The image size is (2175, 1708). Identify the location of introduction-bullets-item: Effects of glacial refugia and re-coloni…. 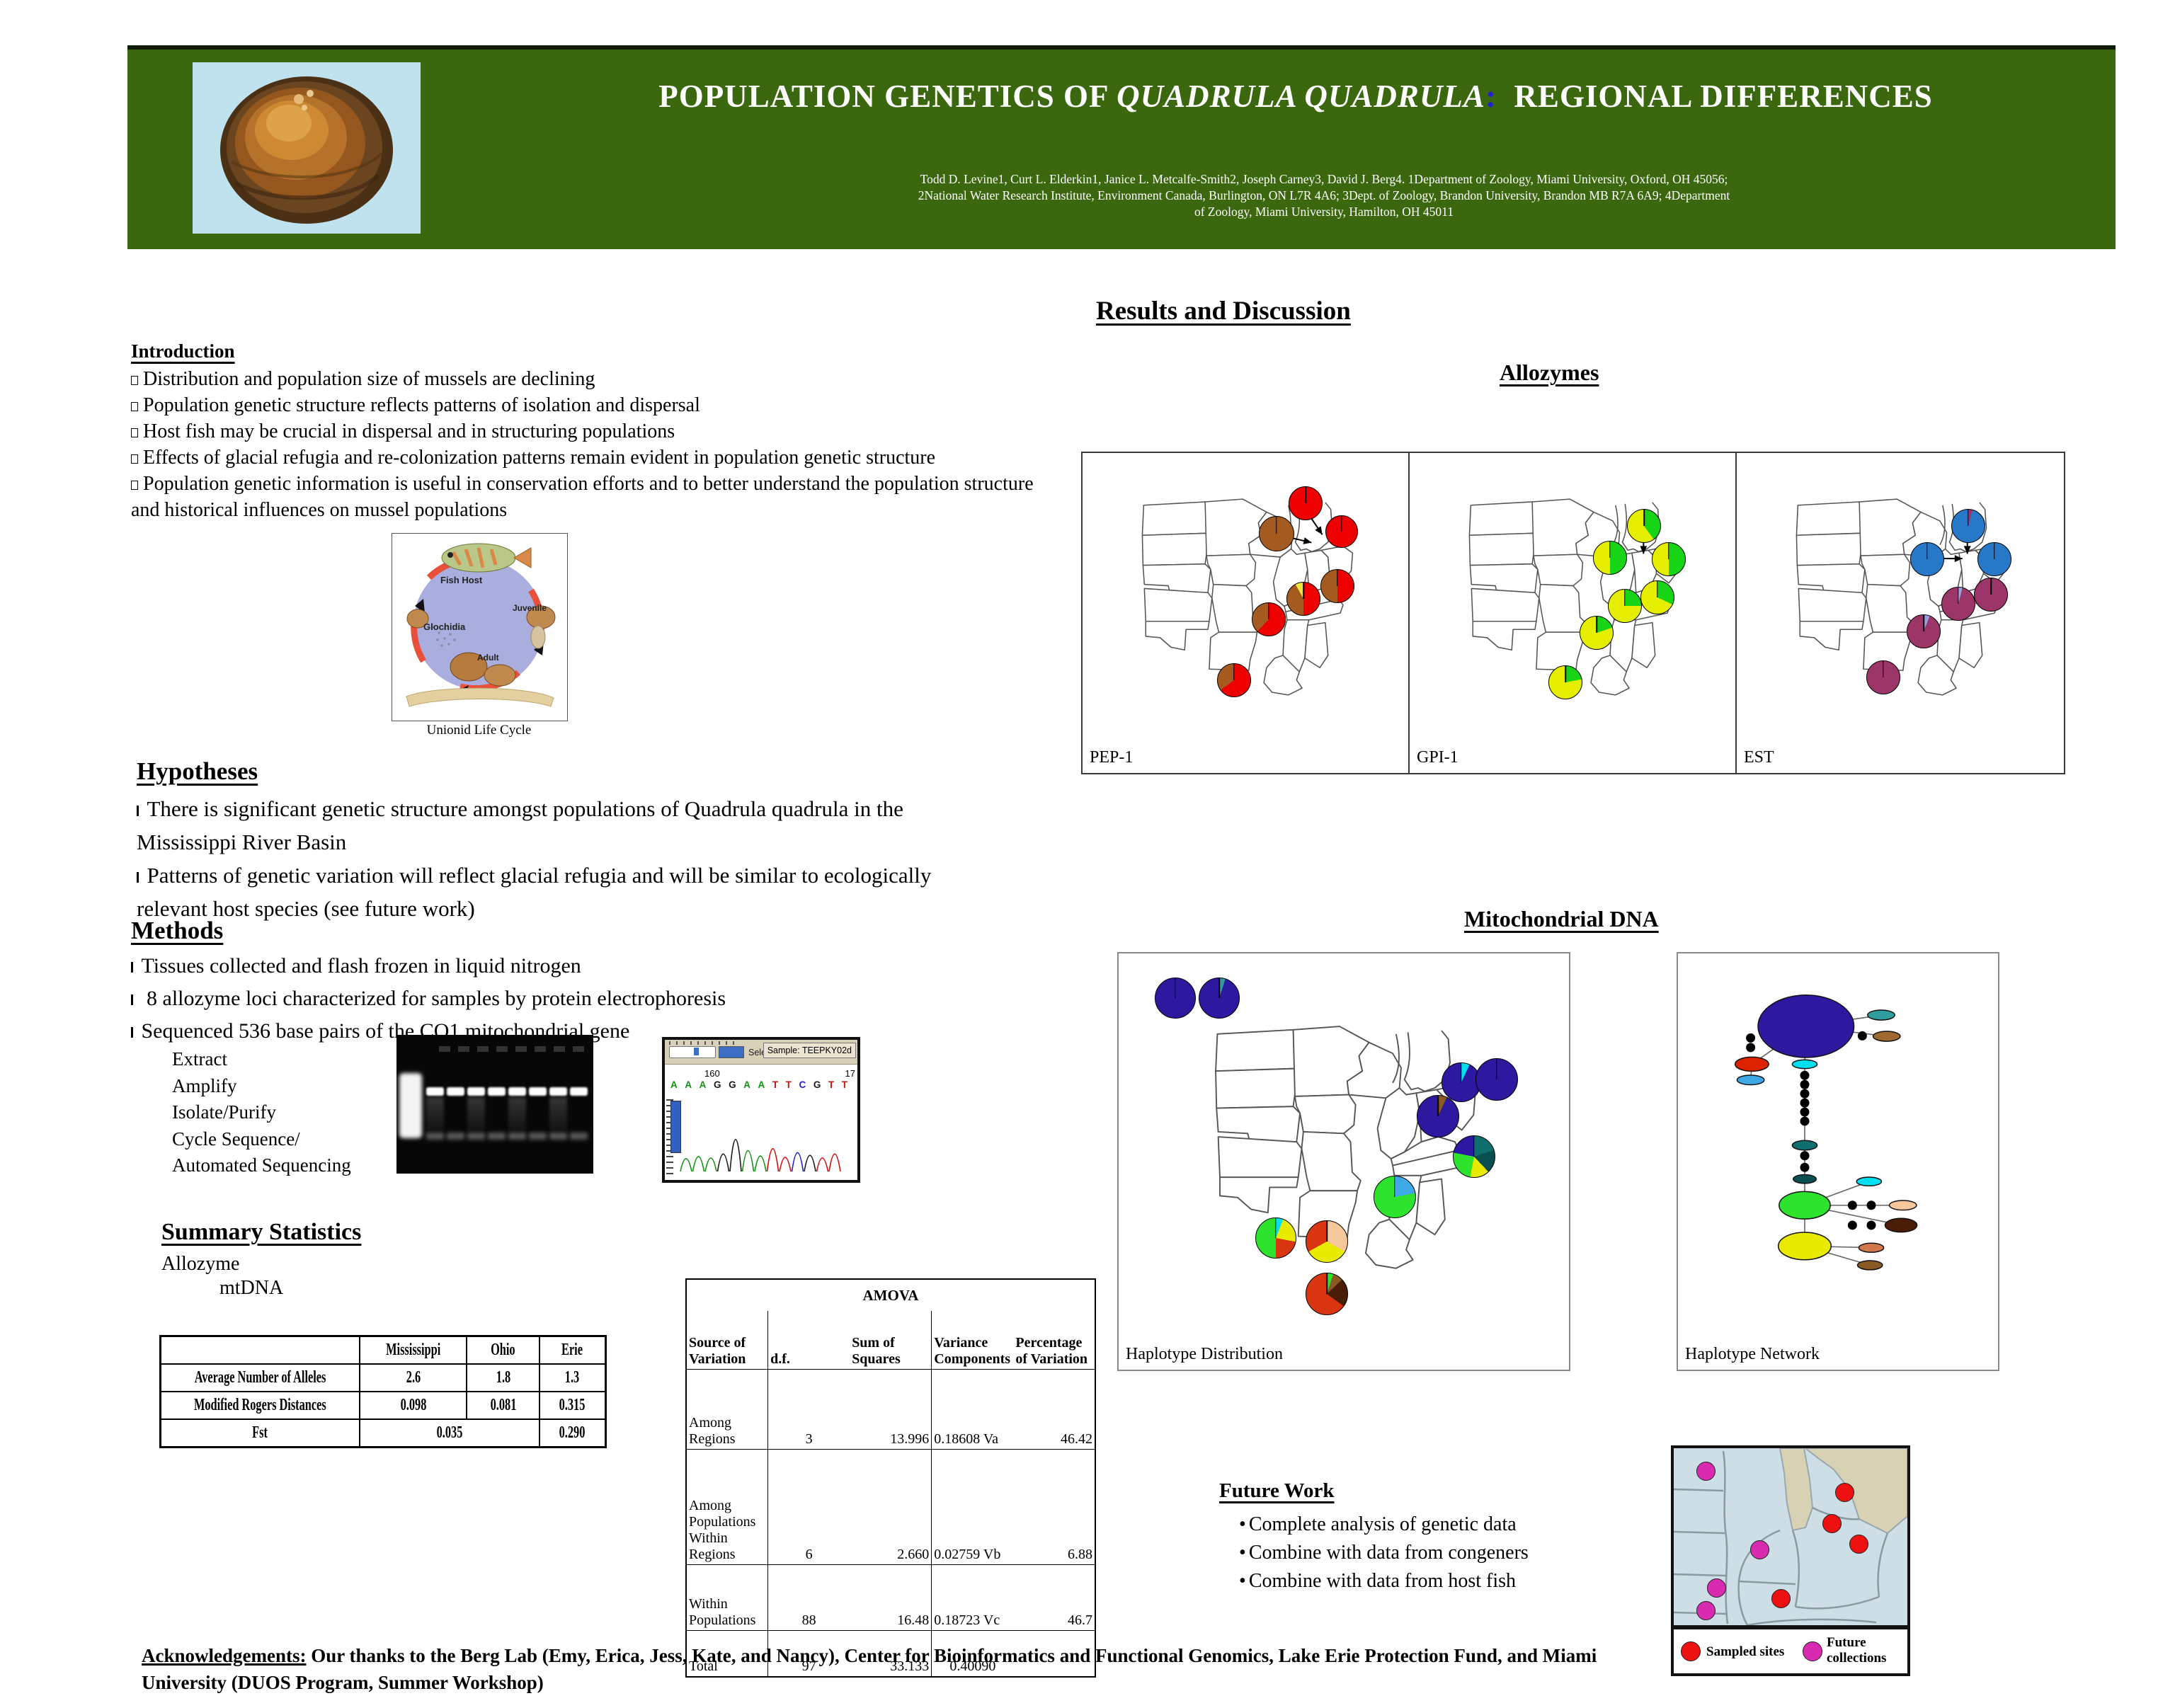
(591, 458).